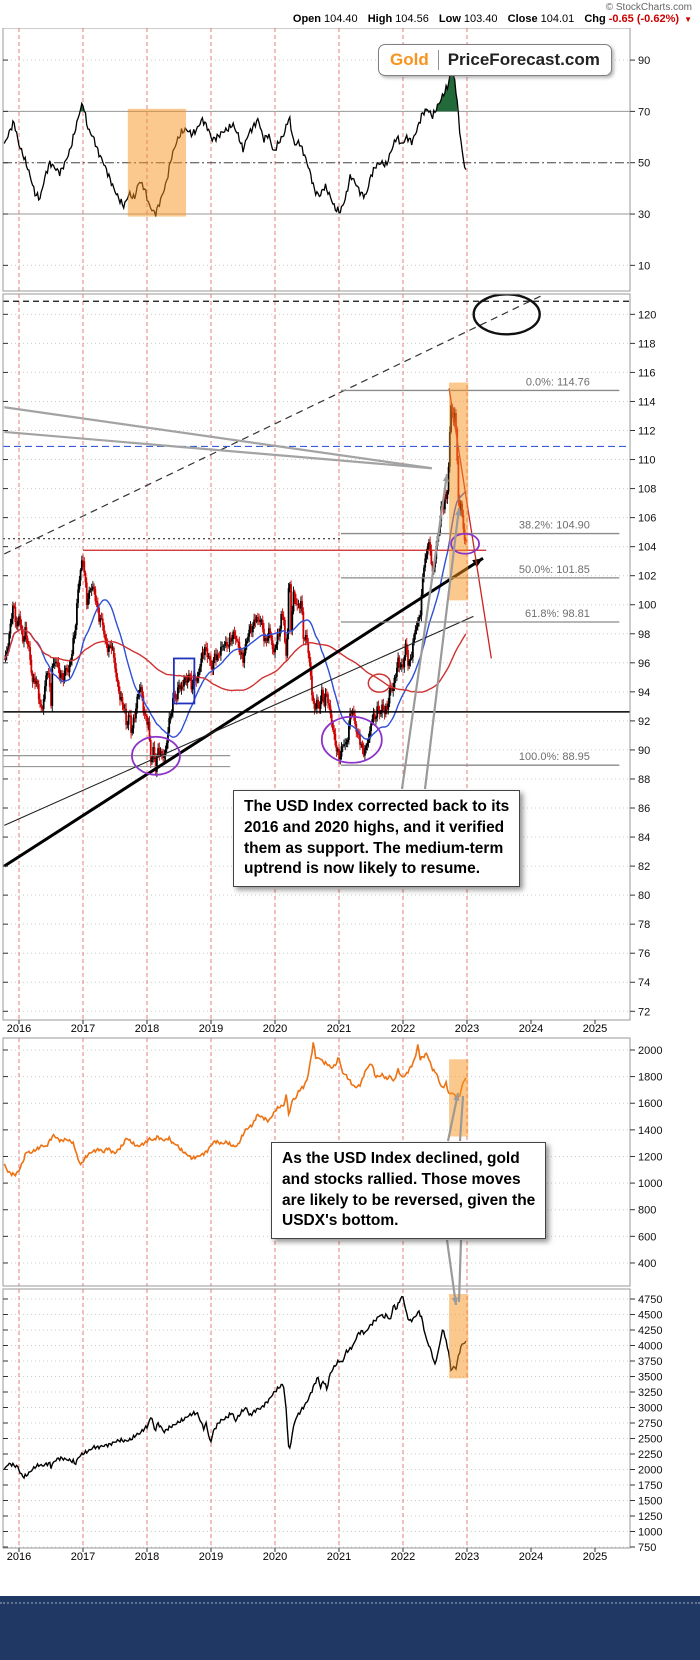  What do you see at coordinates (412, 19) in the screenshot?
I see `ohlc-high-value: 104.56` at bounding box center [412, 19].